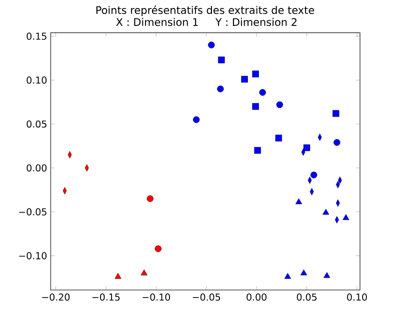 The width and height of the screenshot is (400, 322). What do you see at coordinates (206, 297) in the screenshot?
I see `x-tick-label: −0.05` at bounding box center [206, 297].